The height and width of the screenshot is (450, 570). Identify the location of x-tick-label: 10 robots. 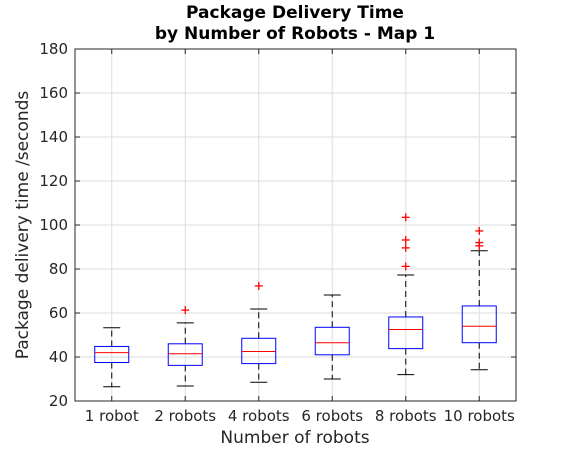
(479, 416).